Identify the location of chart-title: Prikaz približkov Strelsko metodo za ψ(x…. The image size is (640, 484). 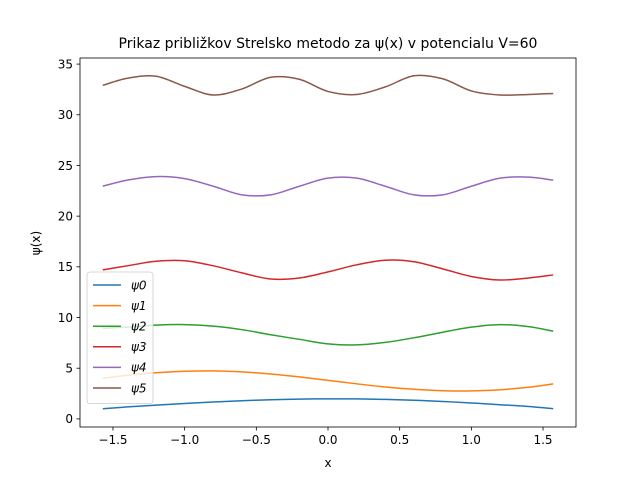
(328, 44).